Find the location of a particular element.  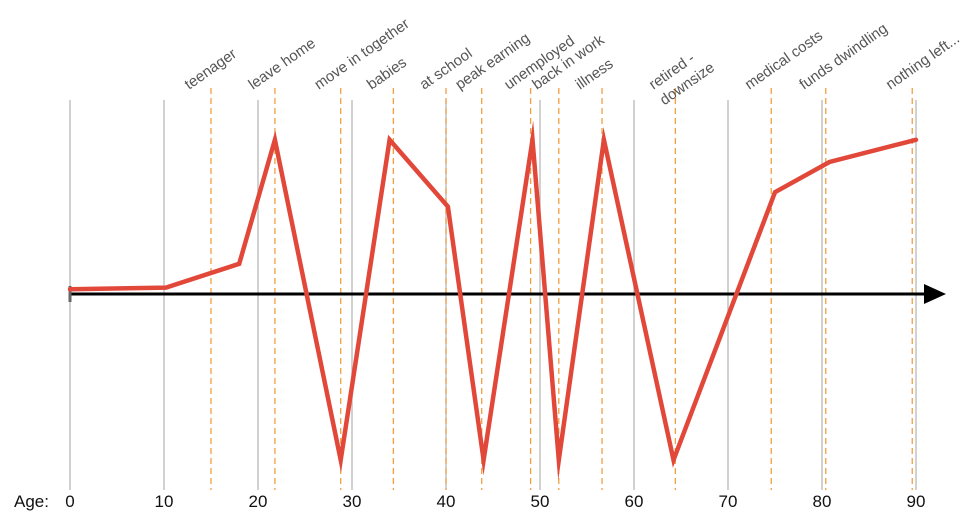

time-axis is located at coordinates (507, 294).